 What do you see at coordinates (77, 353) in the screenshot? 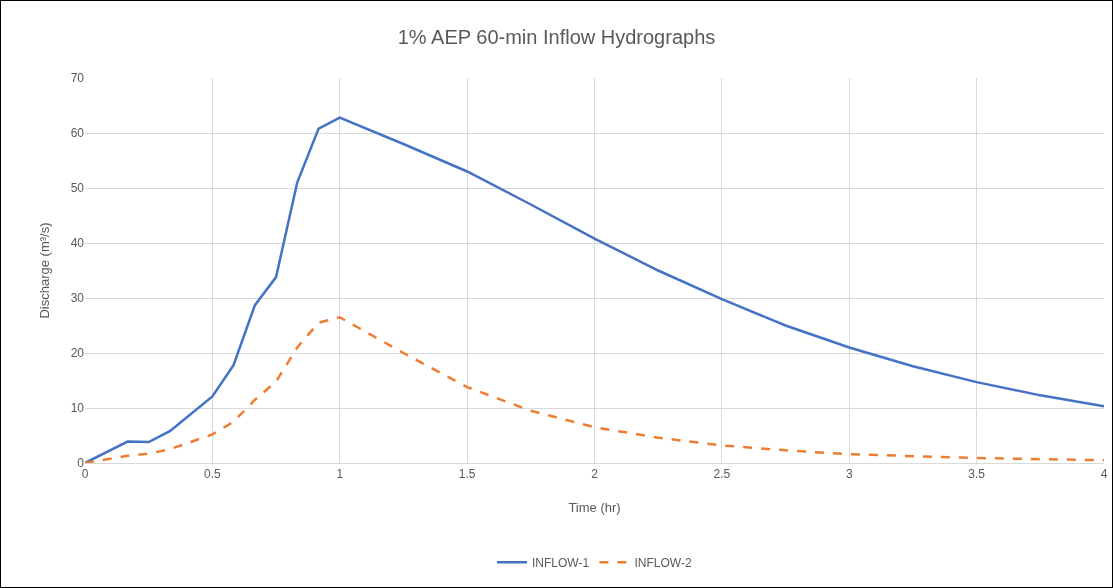
I see `y-tick-label: 20` at bounding box center [77, 353].